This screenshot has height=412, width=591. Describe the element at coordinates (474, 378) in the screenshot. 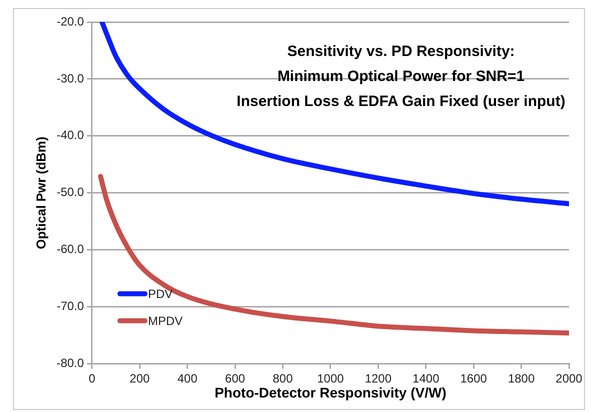

I see `x-tick-label: 1600` at that location.